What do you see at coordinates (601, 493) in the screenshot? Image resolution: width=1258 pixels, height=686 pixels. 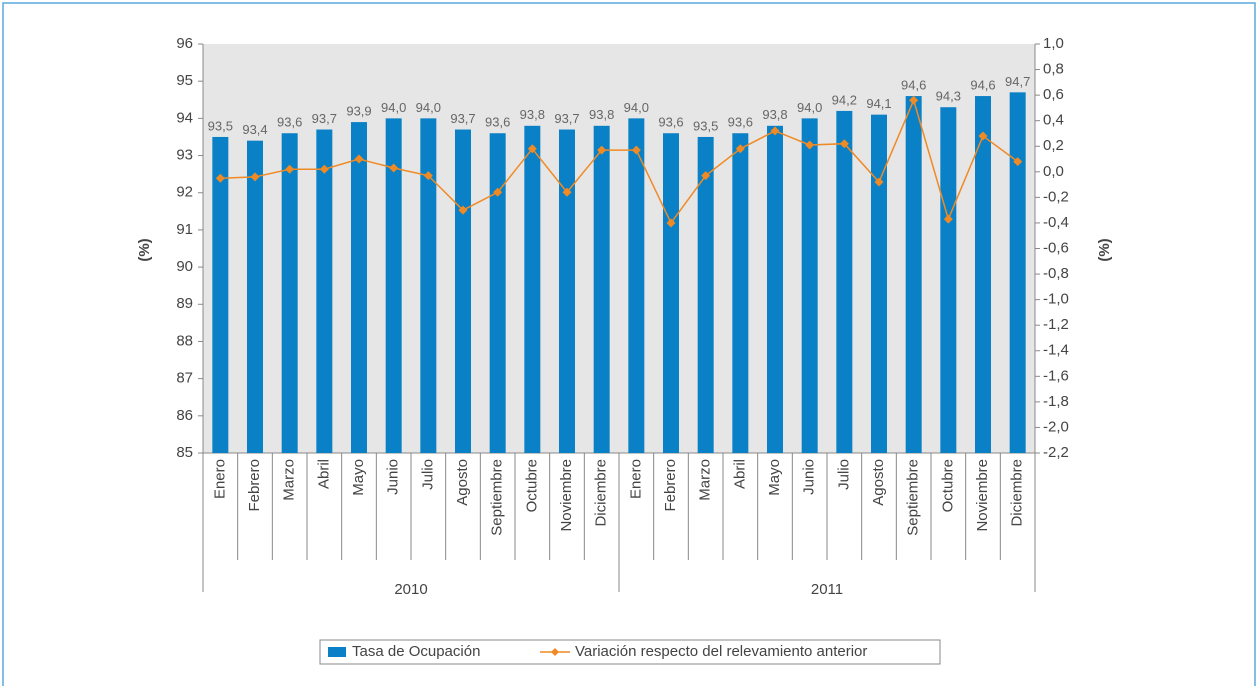 I see `x-tick-label: Diciembre` at bounding box center [601, 493].